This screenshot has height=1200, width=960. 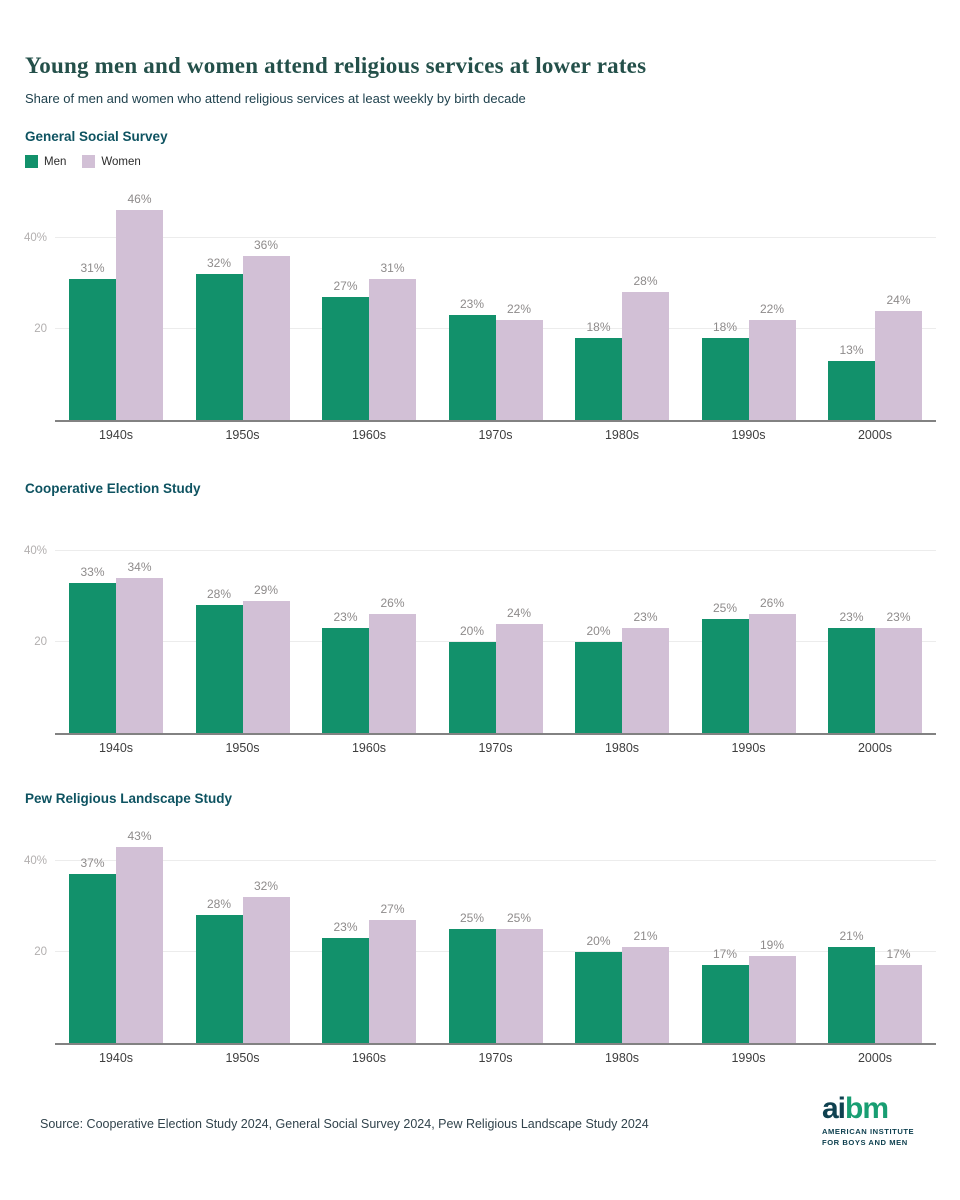 What do you see at coordinates (772, 603) in the screenshot?
I see `value-label-women-1990s: 26%` at bounding box center [772, 603].